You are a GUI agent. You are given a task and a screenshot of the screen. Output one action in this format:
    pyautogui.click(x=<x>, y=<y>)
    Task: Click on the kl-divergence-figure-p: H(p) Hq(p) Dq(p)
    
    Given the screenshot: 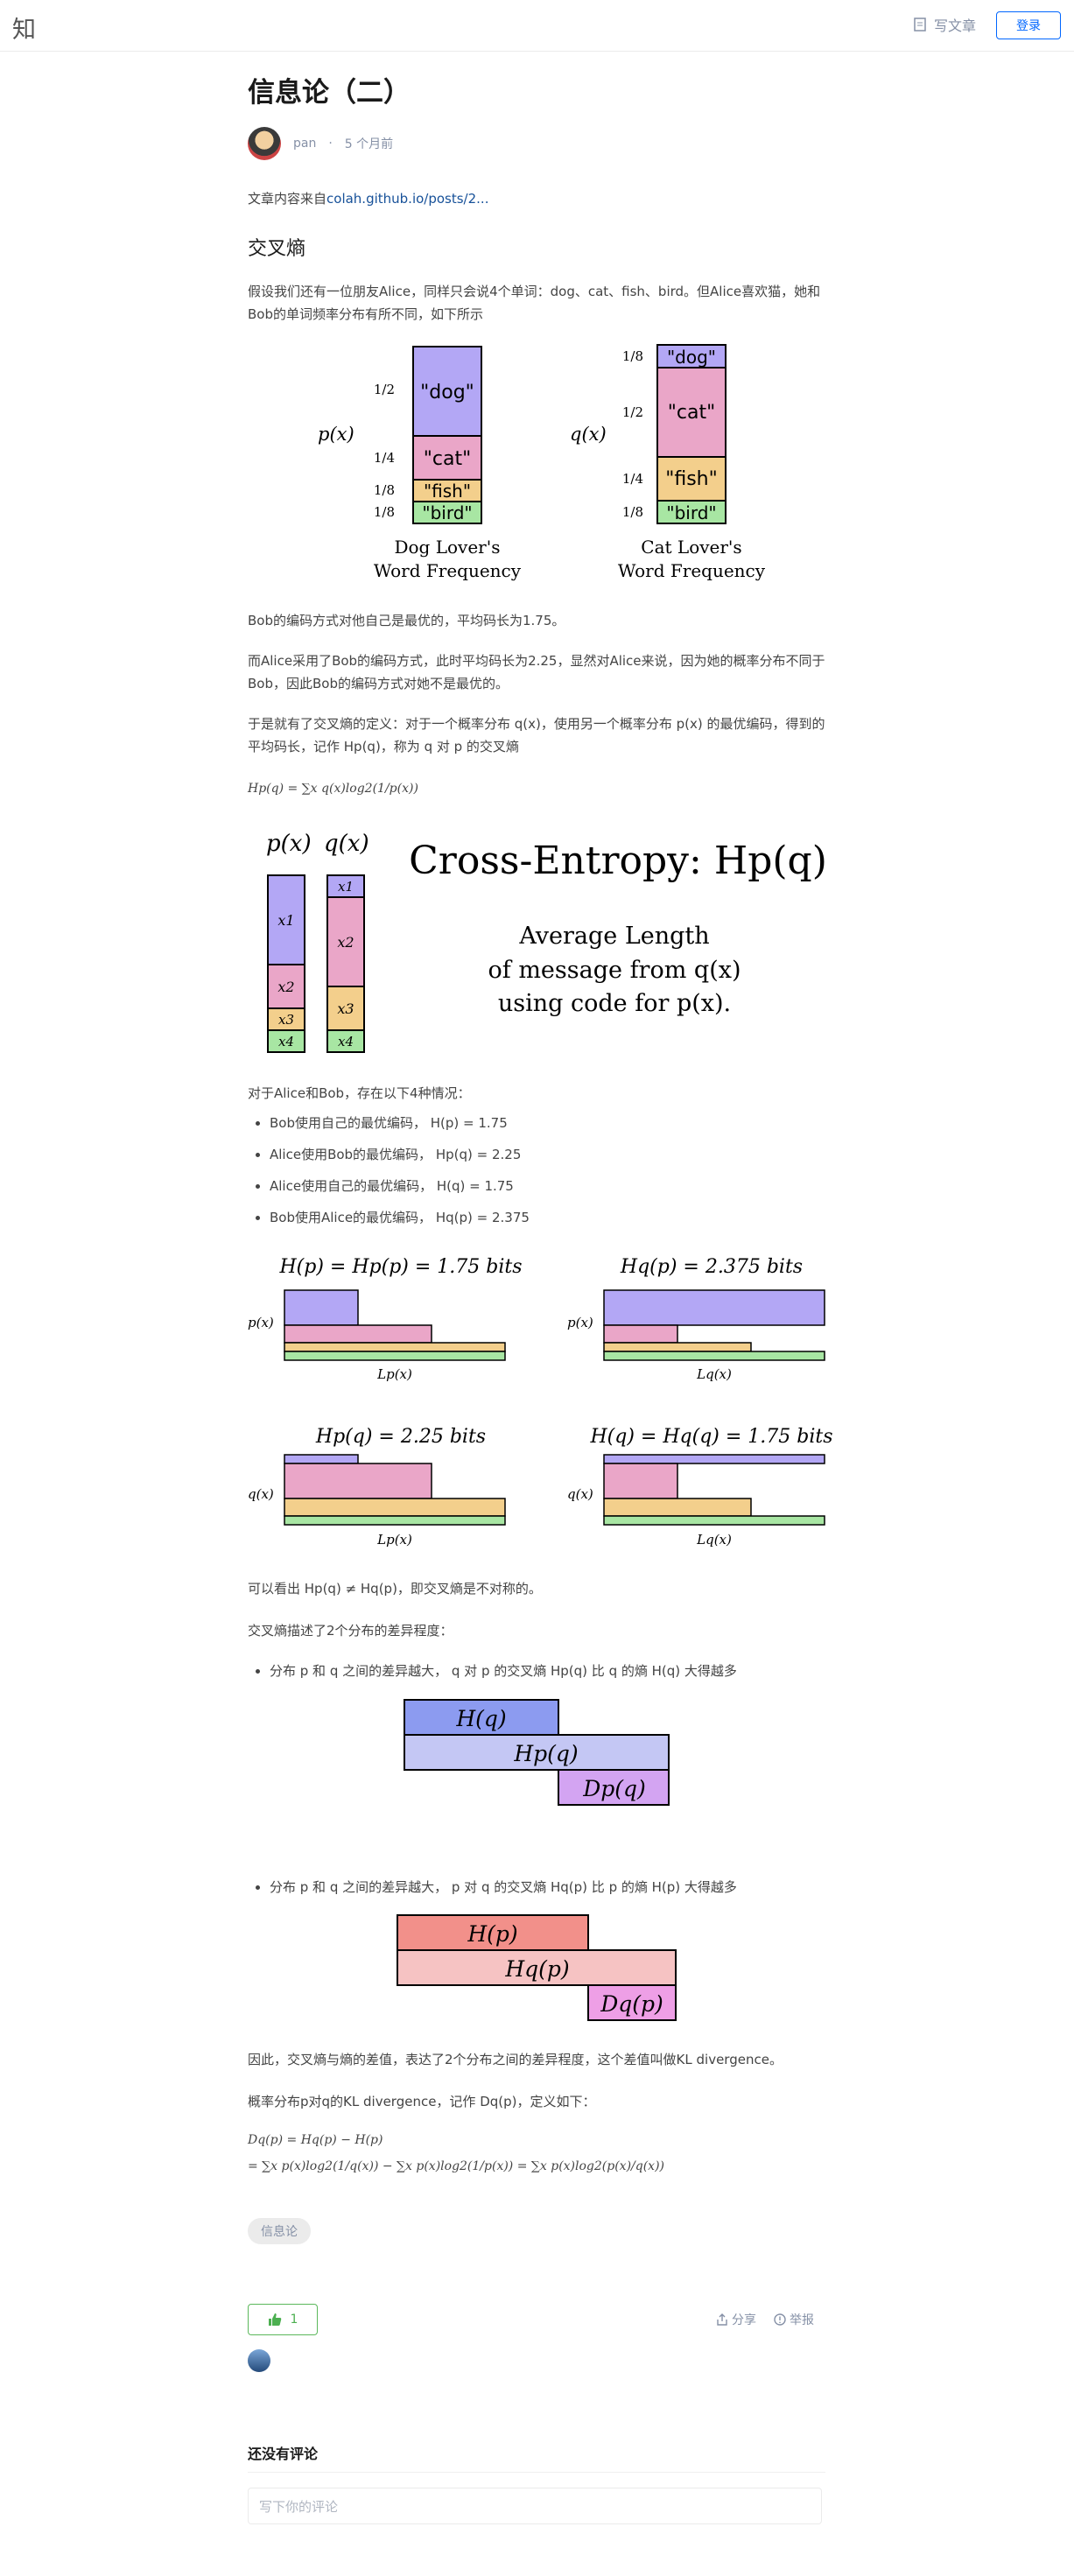 What is the action you would take?
    pyautogui.click(x=537, y=1967)
    